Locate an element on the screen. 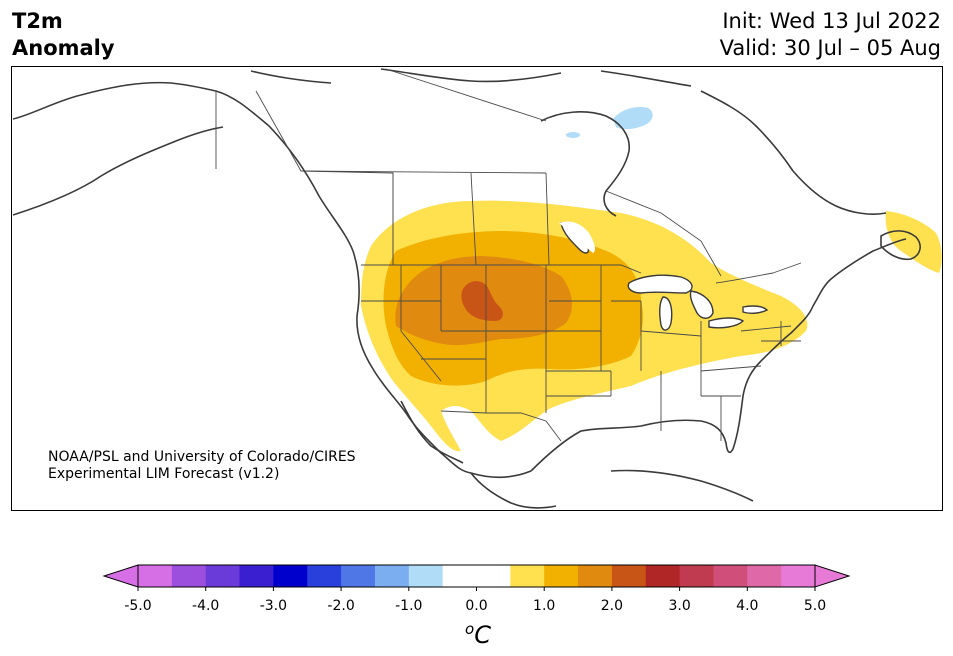  lake-erie is located at coordinates (726, 323).